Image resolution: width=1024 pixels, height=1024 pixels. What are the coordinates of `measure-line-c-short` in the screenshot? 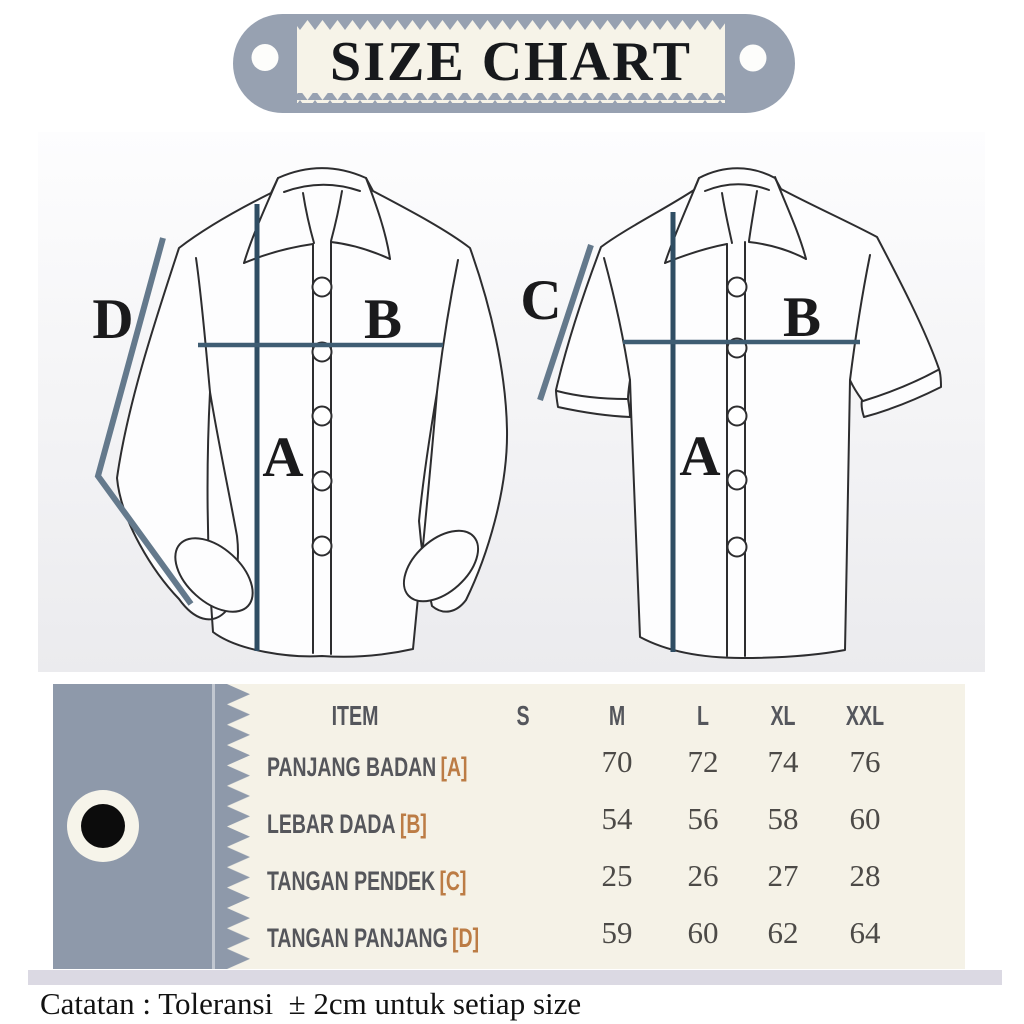 It's located at (565, 322).